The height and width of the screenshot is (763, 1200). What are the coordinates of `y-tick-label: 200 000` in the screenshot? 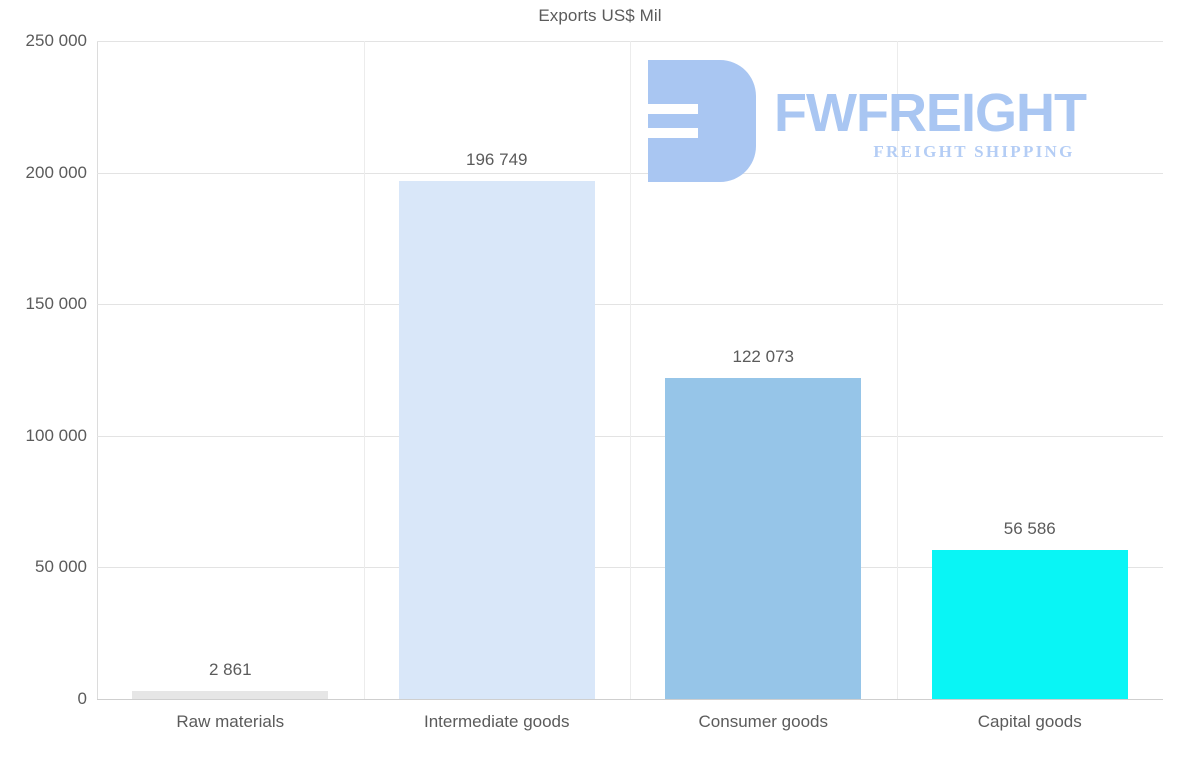 It's located at (56, 172).